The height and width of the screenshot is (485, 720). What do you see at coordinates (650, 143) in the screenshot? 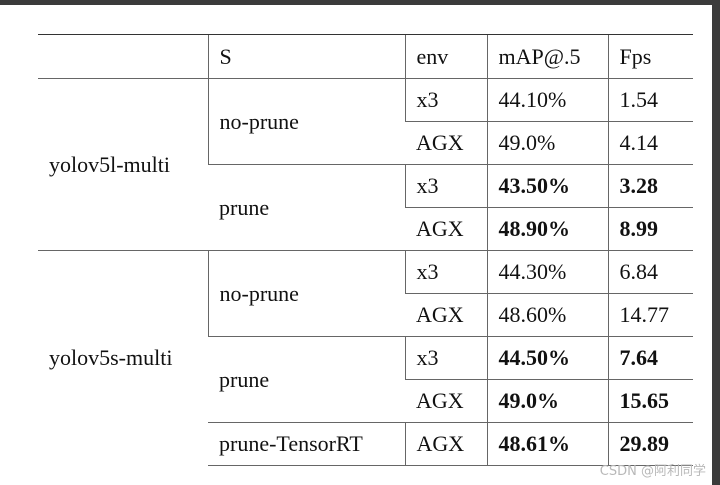
I see `fps-cell: 4.14` at bounding box center [650, 143].